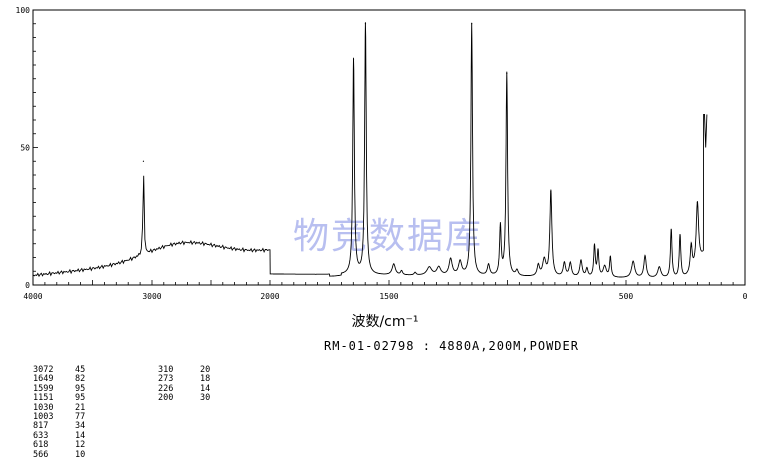 This screenshot has width=761, height=468. I want to click on peak-intensity: 12, so click(80, 445).